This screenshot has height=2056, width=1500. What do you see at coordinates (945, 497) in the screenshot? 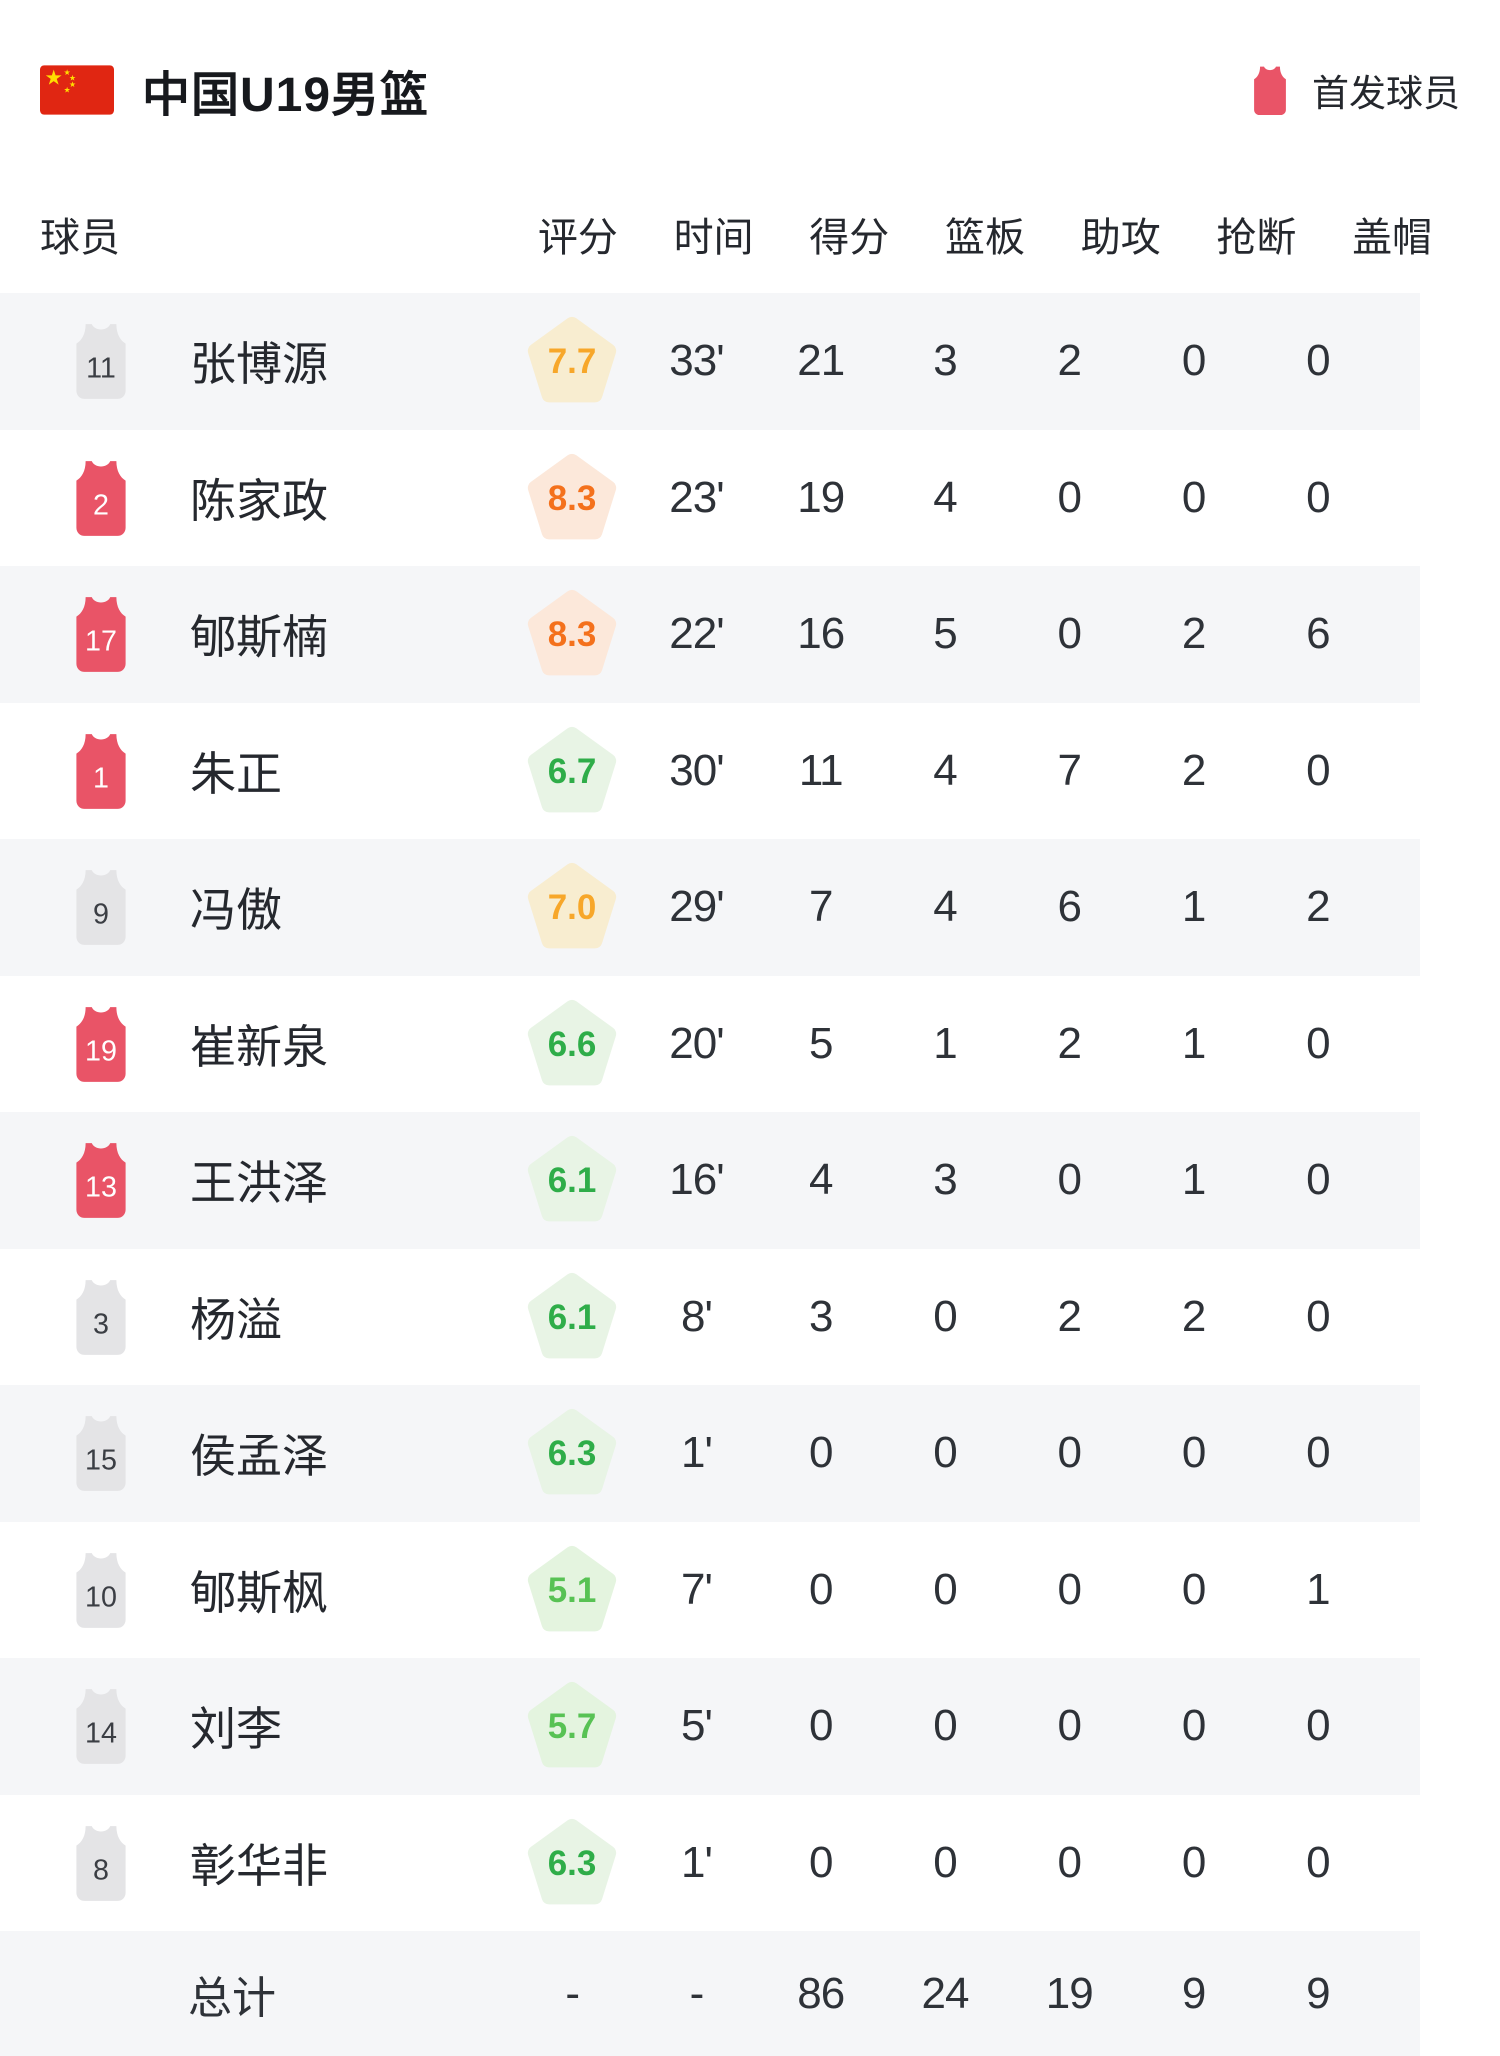
I see `stat-rebounds: 4` at bounding box center [945, 497].